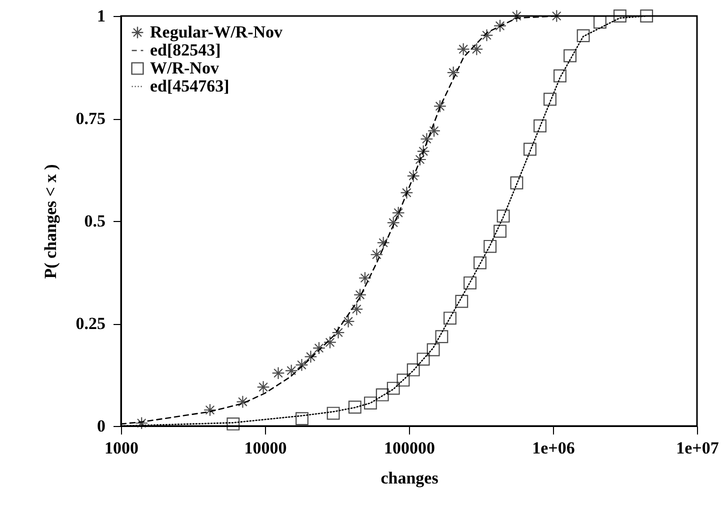  I want to click on x-tick-label: 1e+06, so click(553, 448).